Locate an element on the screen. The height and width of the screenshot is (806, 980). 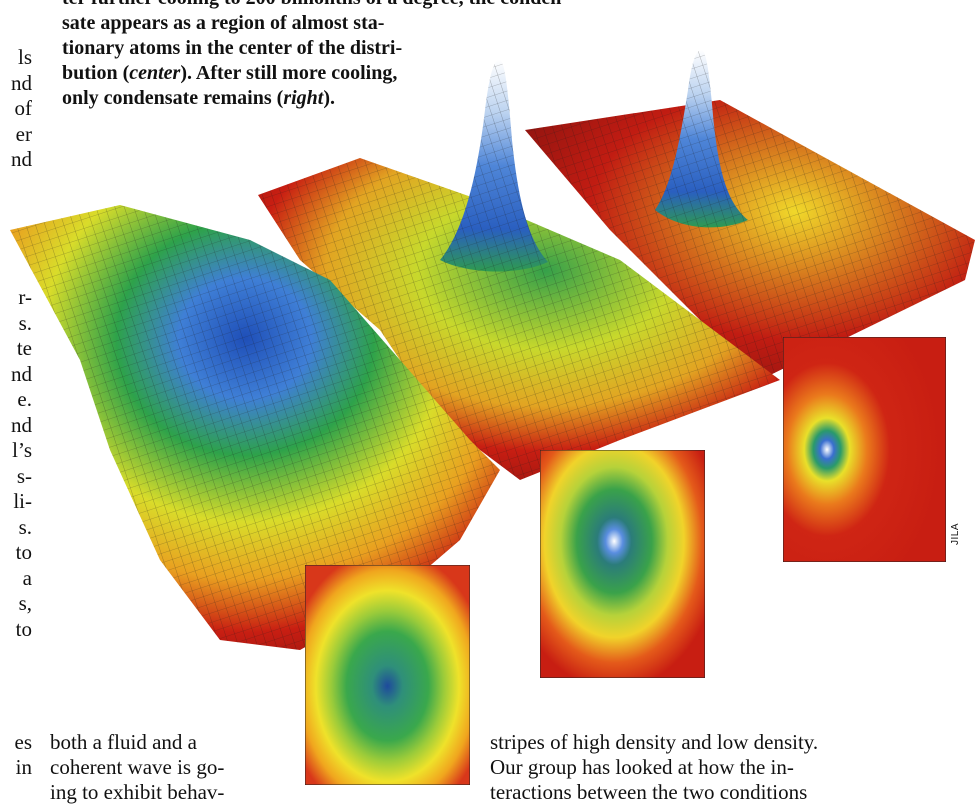
text-fragment: li- is located at coordinates (22, 501).